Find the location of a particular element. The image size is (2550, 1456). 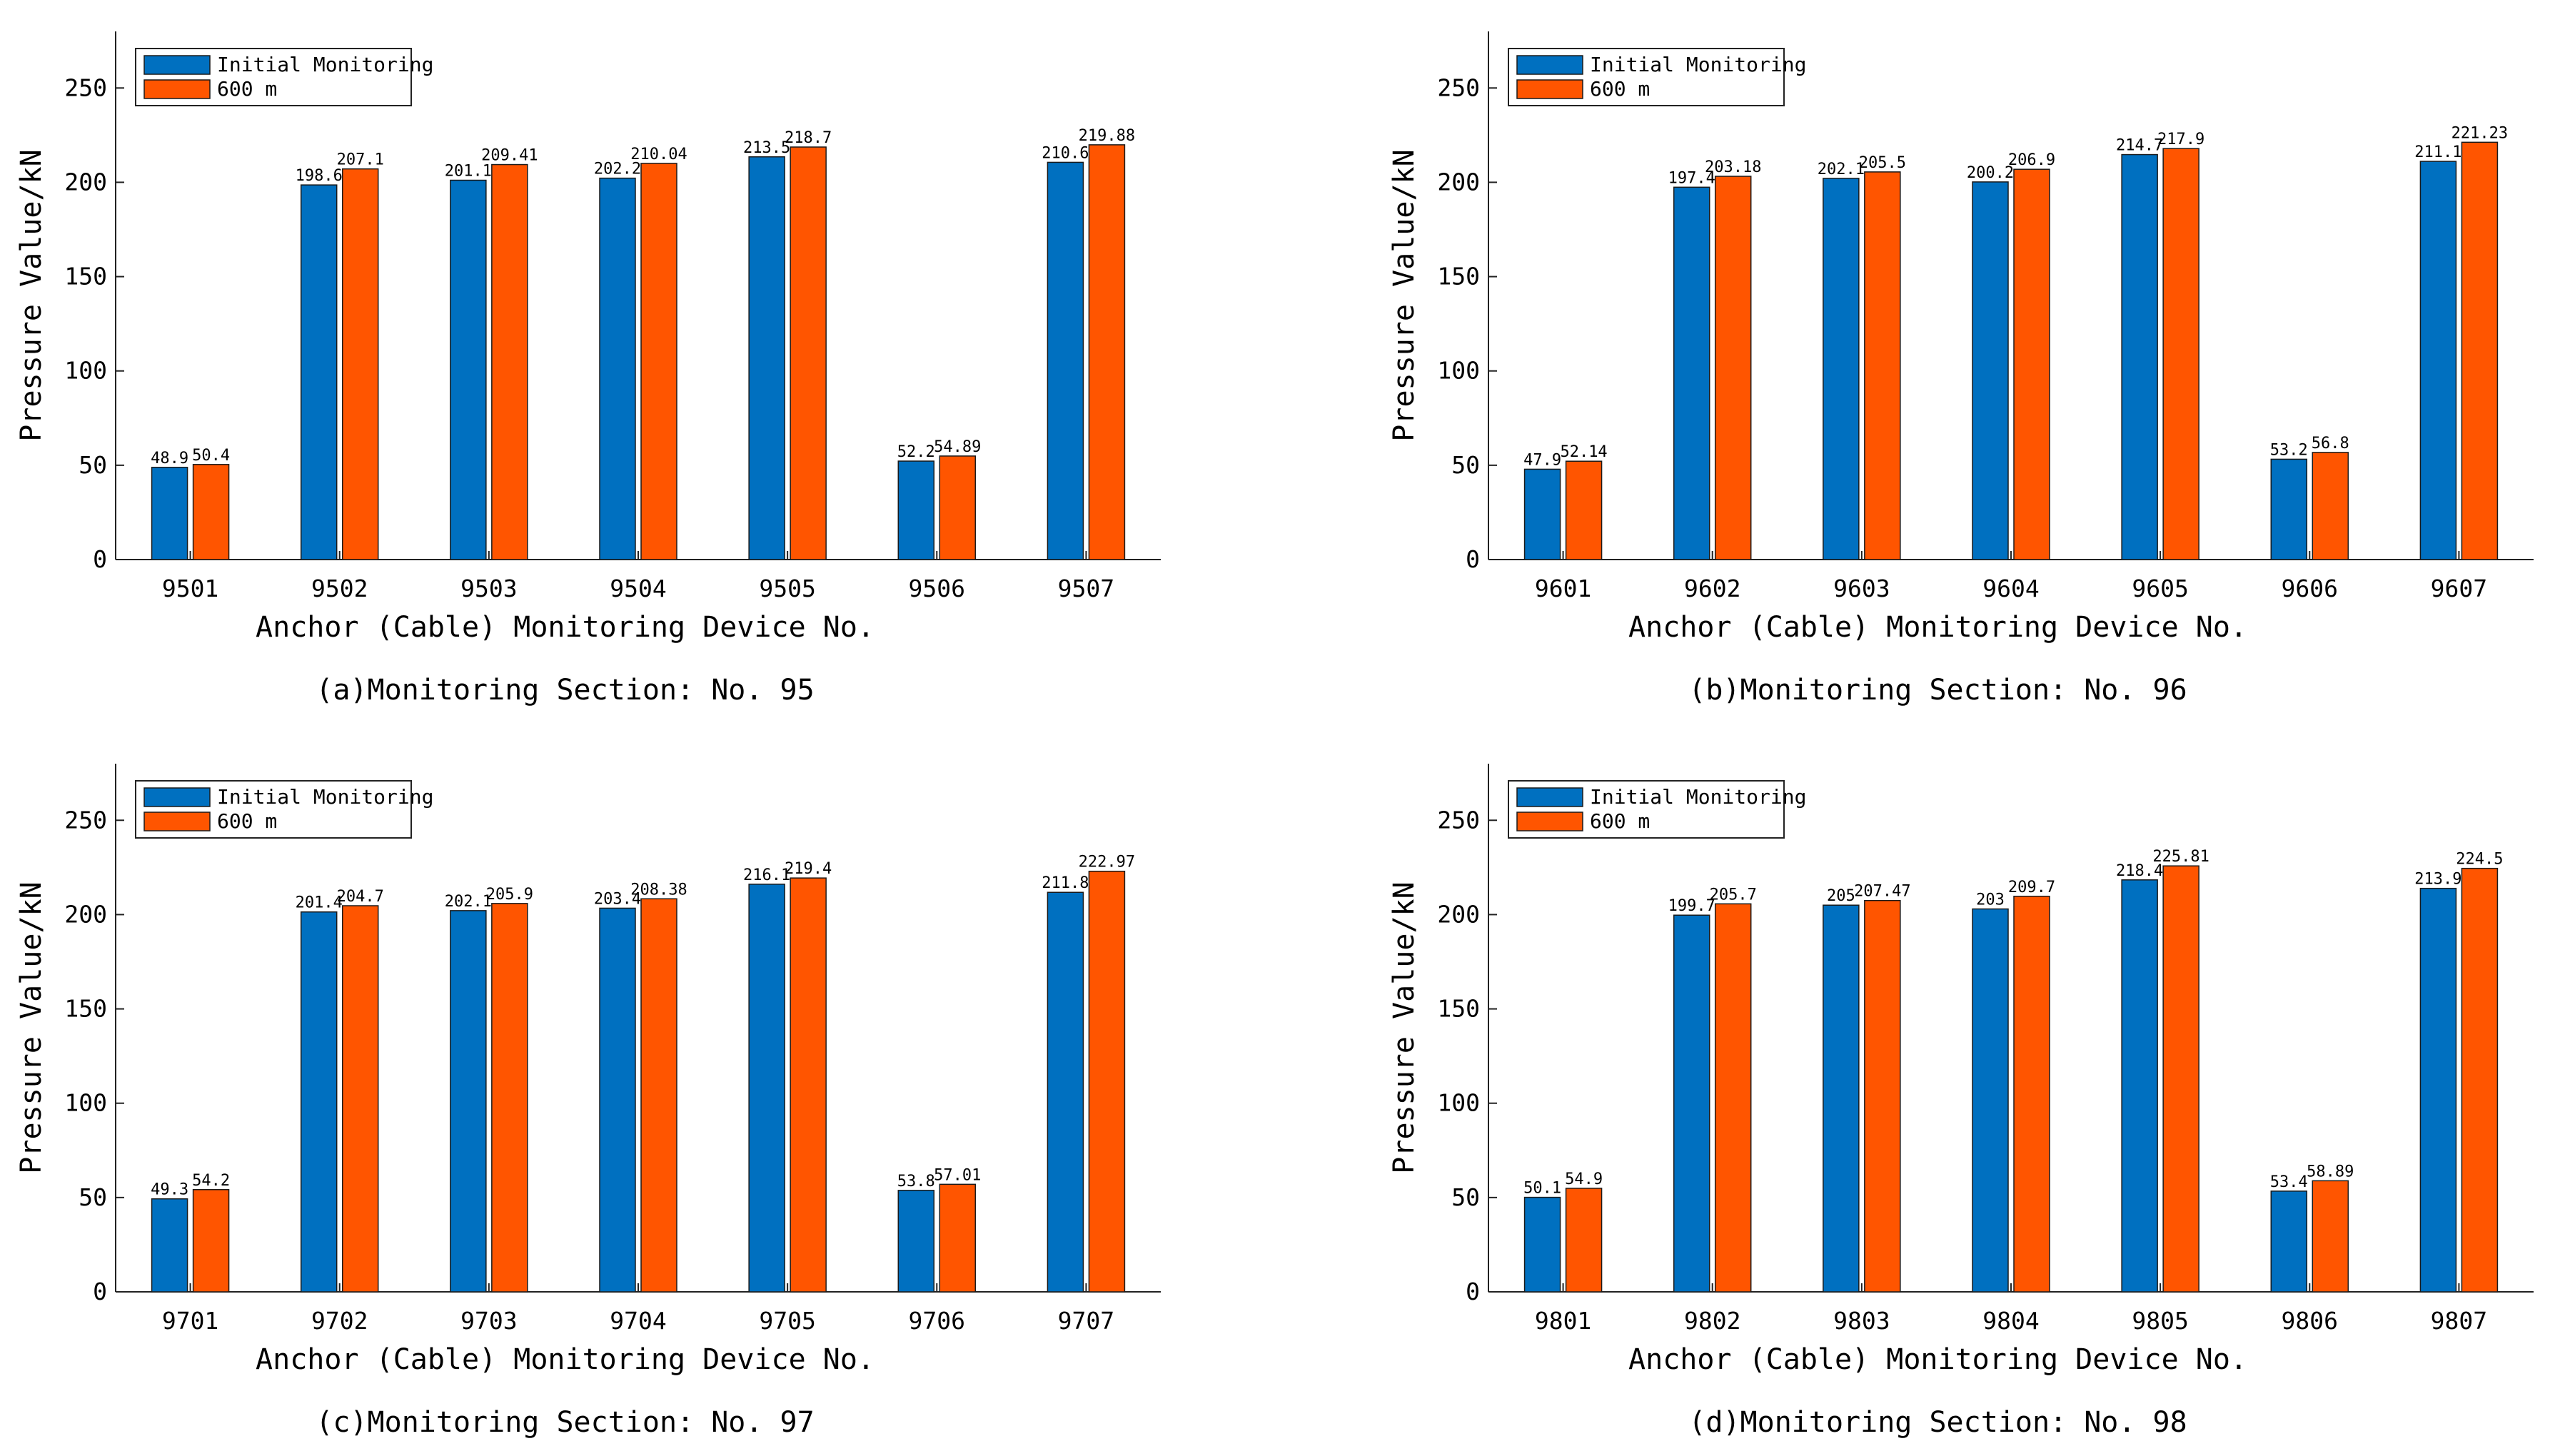

x-tick-label: 9605 is located at coordinates (2160, 588).